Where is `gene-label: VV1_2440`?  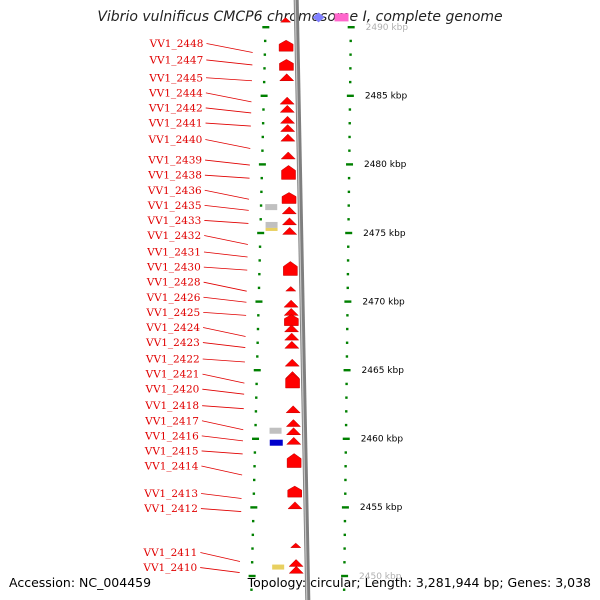
gene-label: VV1_2440 is located at coordinates (174, 140).